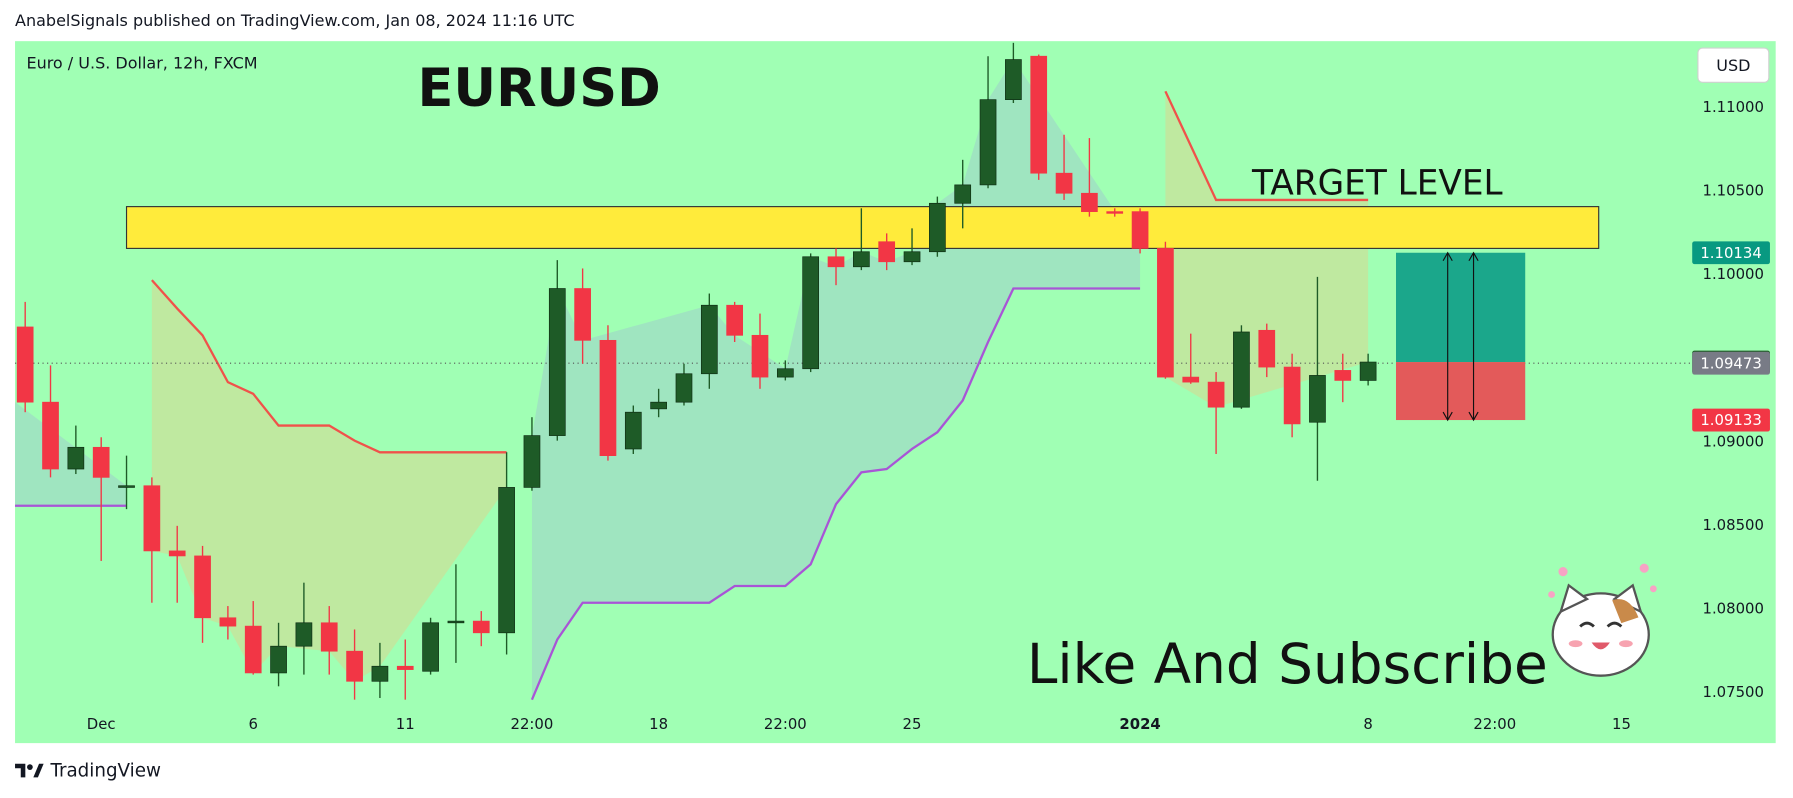 The height and width of the screenshot is (798, 1793). I want to click on x-tick-label: 8, so click(1367, 724).